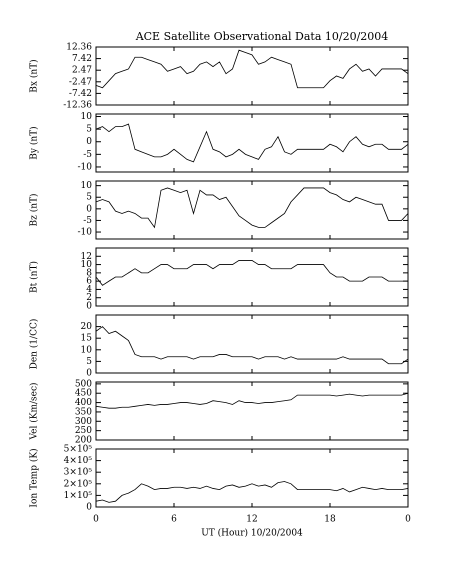  What do you see at coordinates (34, 75) in the screenshot?
I see `y-axis-label: Bx (nT)` at bounding box center [34, 75].